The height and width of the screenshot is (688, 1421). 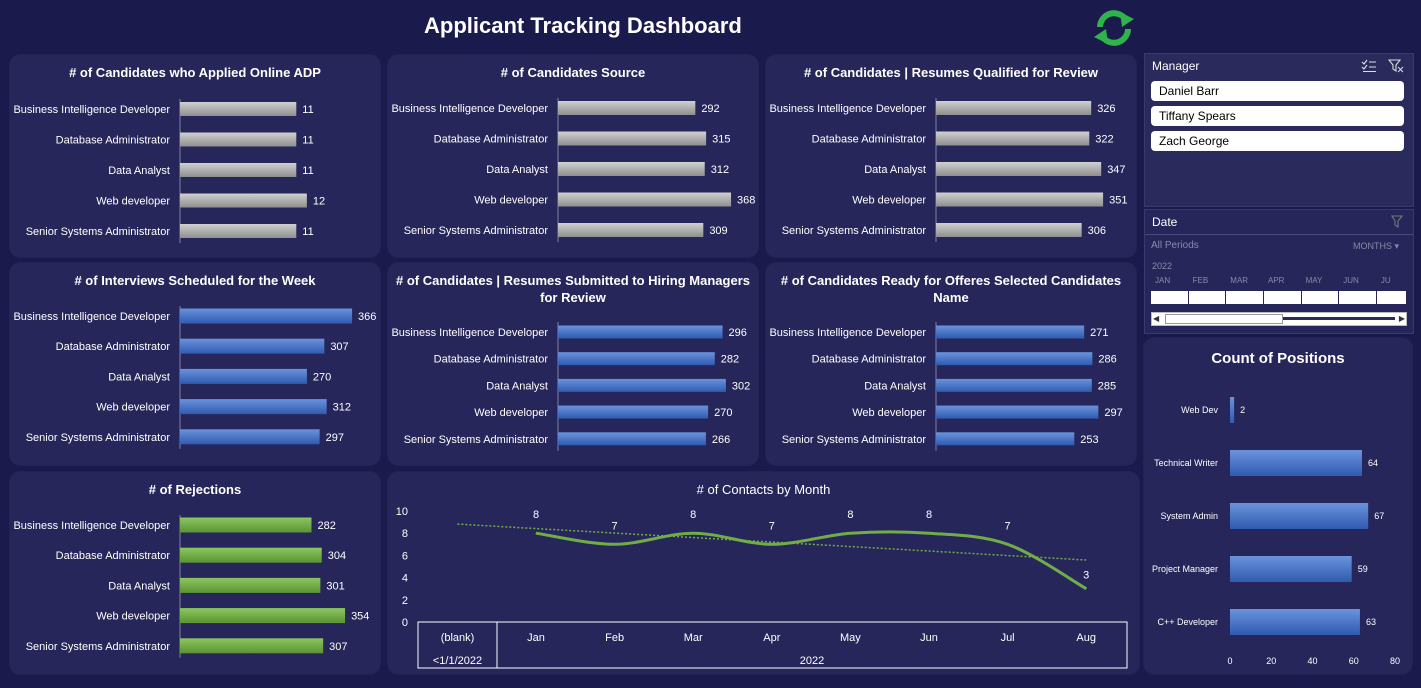 I want to click on refresh-icon, so click(x=1114, y=28).